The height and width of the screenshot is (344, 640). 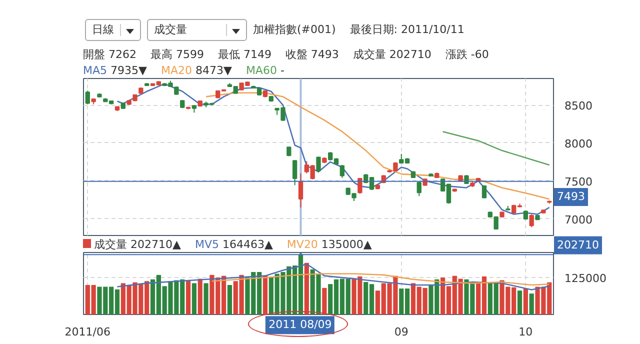 What do you see at coordinates (358, 30) in the screenshot?
I see `chart-title: 加權指數(#001) 最後日期: 2011/10/11` at bounding box center [358, 30].